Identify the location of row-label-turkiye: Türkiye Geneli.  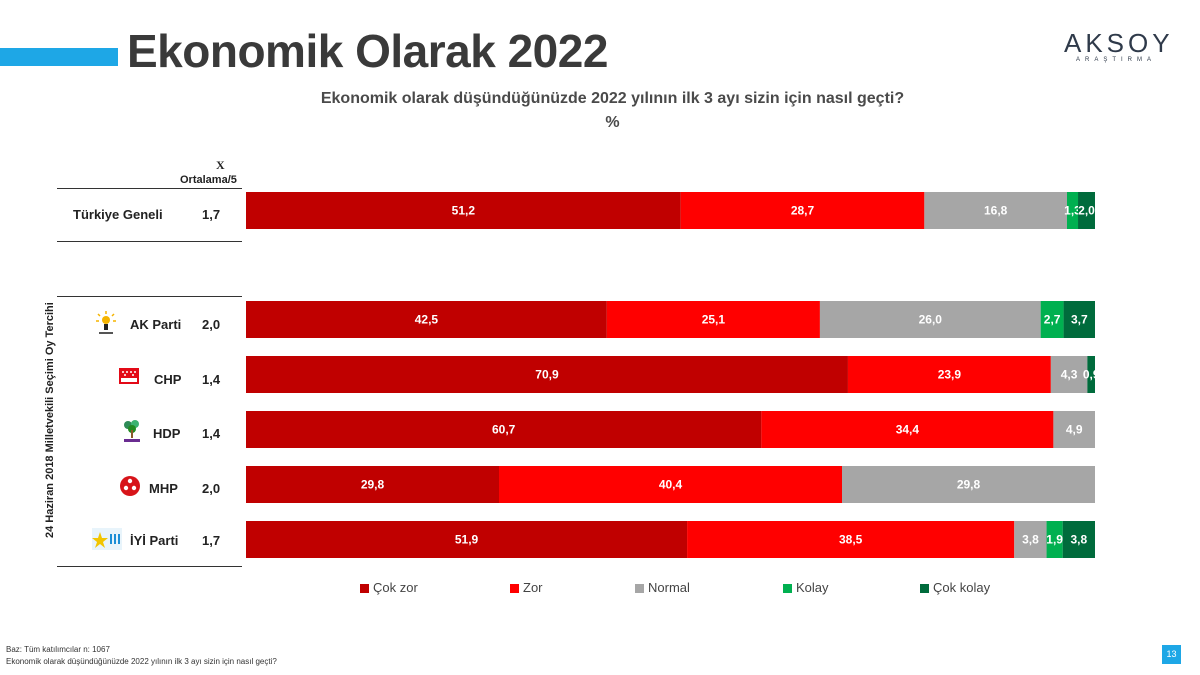
(118, 214).